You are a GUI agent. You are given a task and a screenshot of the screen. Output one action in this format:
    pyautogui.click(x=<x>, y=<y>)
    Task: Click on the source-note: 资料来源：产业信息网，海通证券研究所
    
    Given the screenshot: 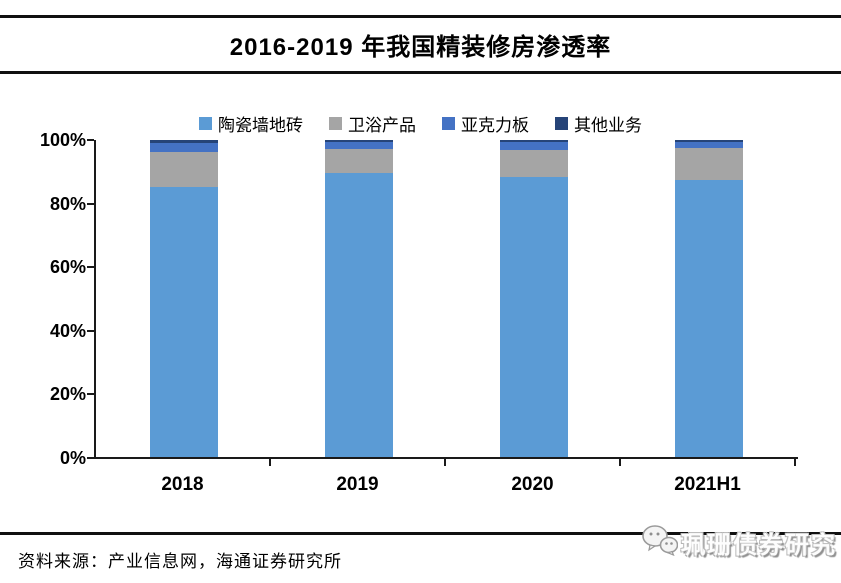 What is the action you would take?
    pyautogui.click(x=180, y=562)
    